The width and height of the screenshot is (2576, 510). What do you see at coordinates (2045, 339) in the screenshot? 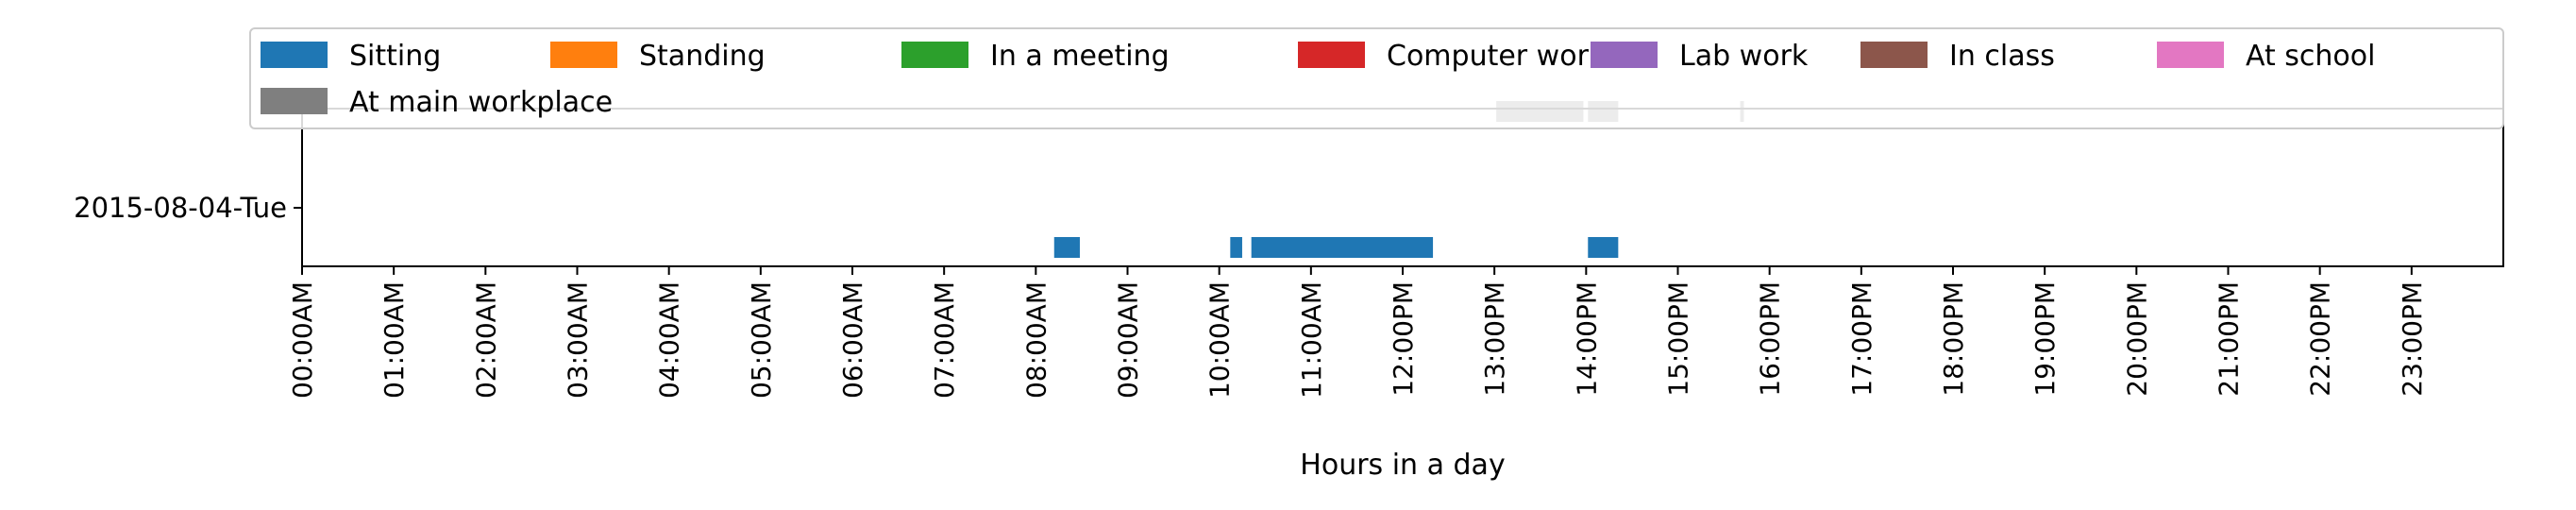
I see `x-tick-label: 19:00PM` at bounding box center [2045, 339].